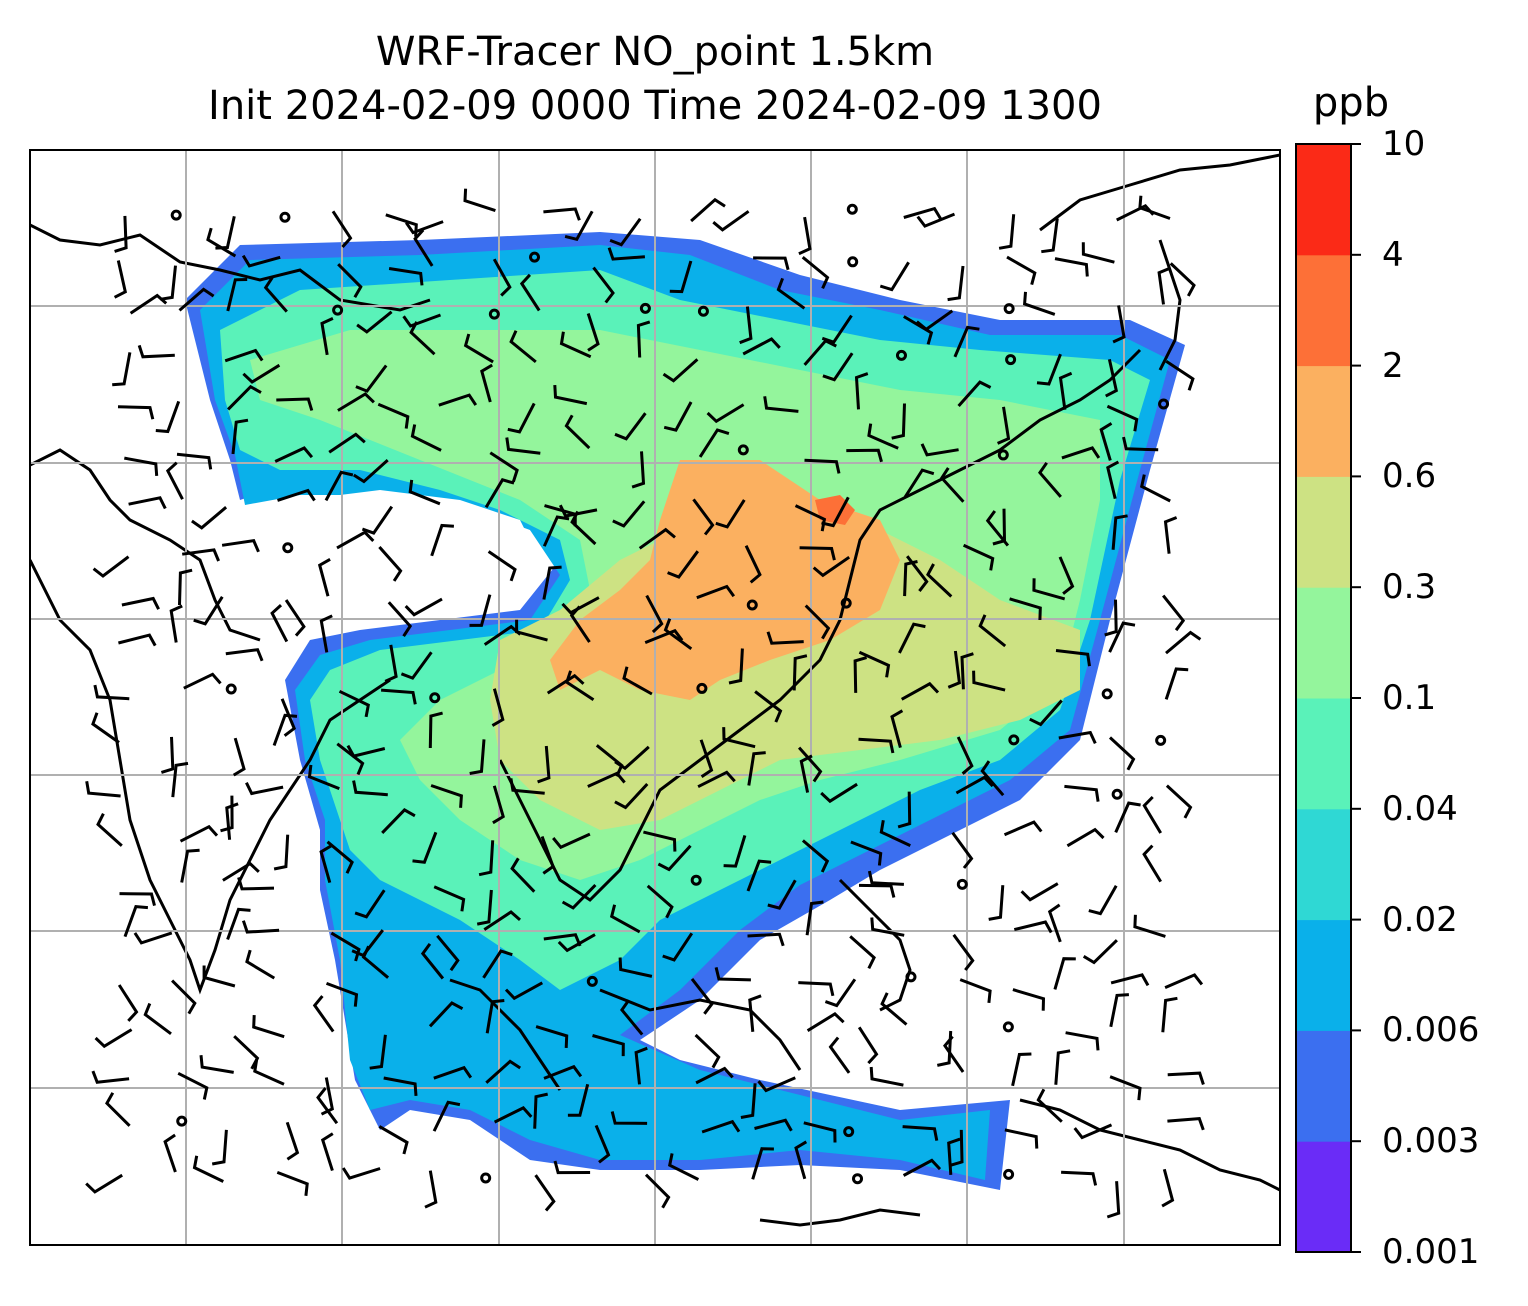 The height and width of the screenshot is (1306, 1528). I want to click on colorbar-tick-label: 0.3, so click(1409, 587).